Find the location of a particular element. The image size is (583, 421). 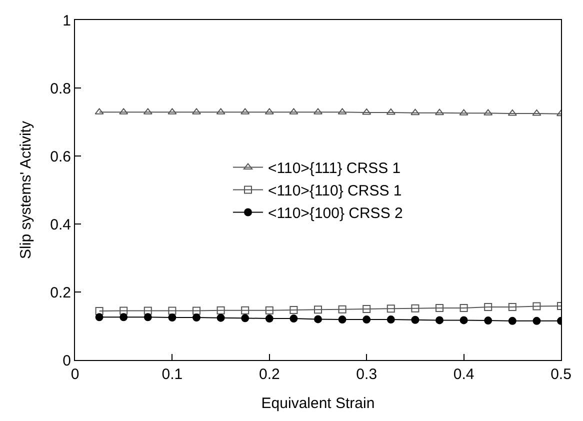

x-tick-label: 0.1 is located at coordinates (172, 374).